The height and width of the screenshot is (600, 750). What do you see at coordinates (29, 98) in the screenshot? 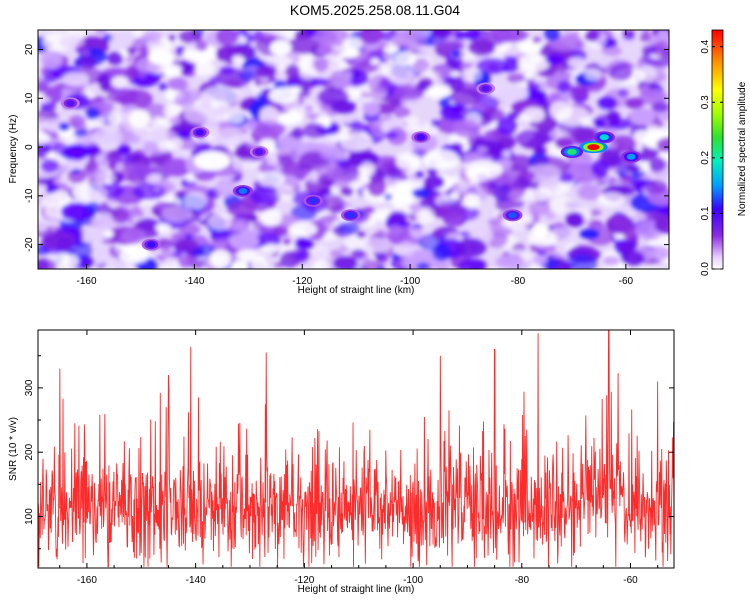
I see `spectrogram-y-tick-label: 10` at bounding box center [29, 98].